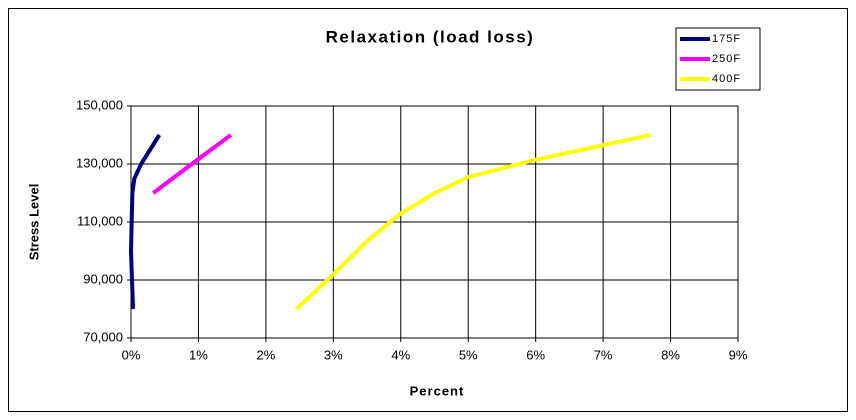  I want to click on x-tick-label: 7%, so click(603, 354).